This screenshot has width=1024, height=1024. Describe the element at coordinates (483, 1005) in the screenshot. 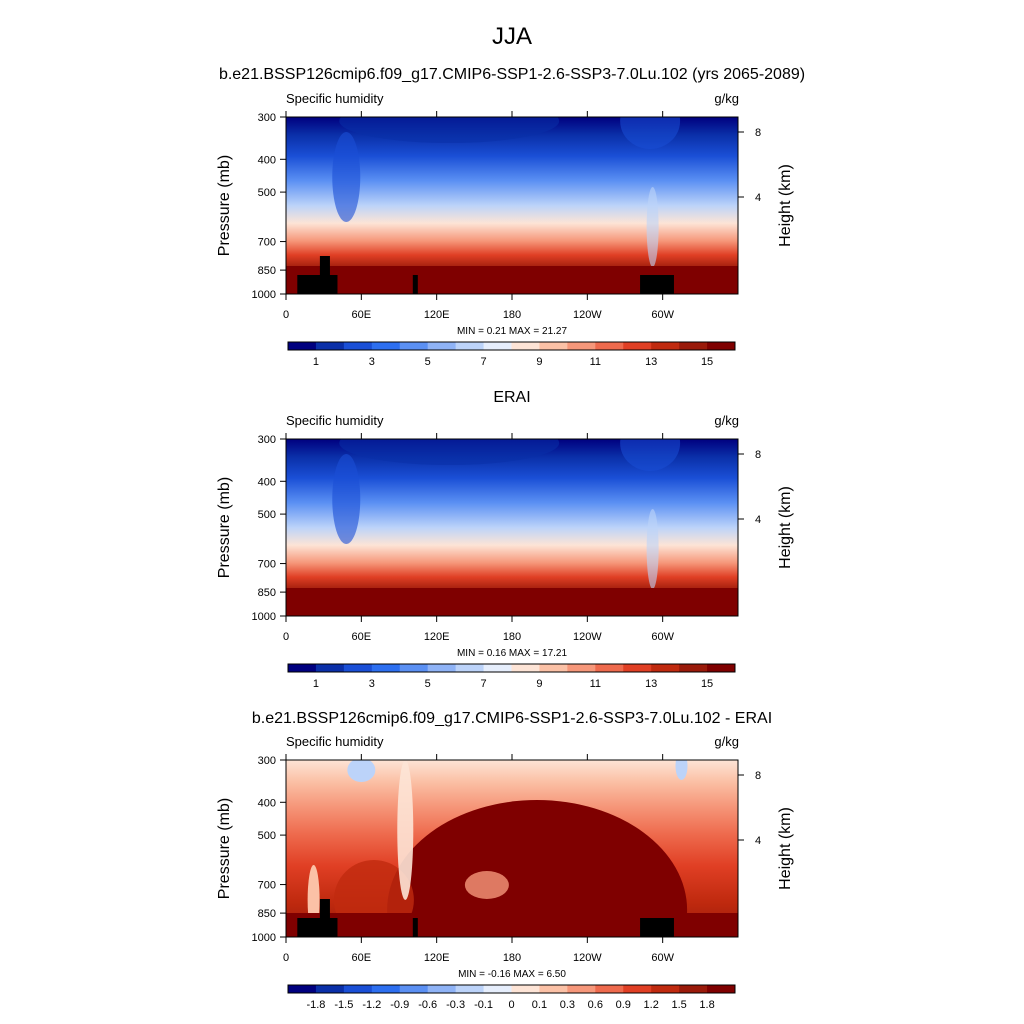

I see `colorbar-label: -0.1` at that location.